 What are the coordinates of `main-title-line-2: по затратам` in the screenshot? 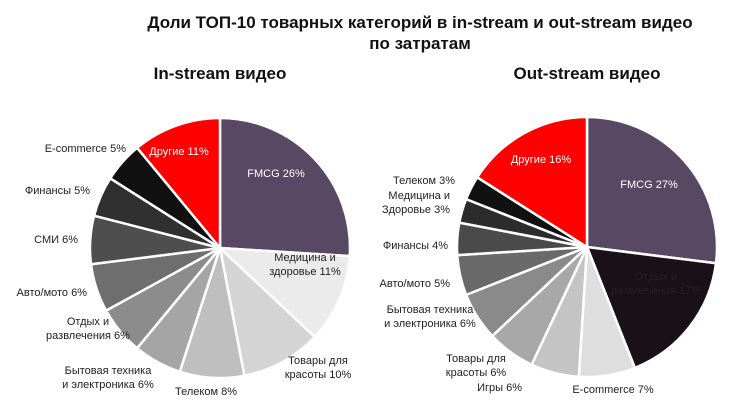 It's located at (420, 43).